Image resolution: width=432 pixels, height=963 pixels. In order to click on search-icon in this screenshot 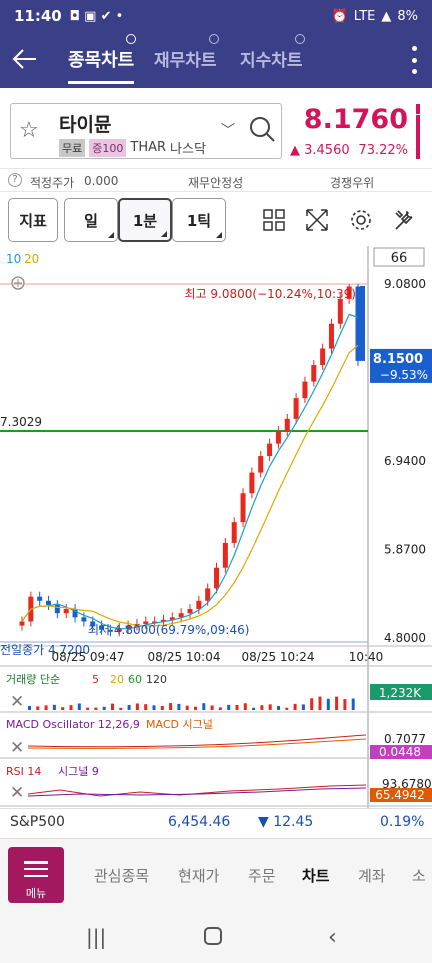, I will do `click(262, 129)`.